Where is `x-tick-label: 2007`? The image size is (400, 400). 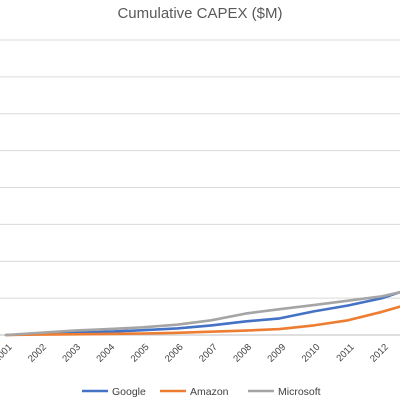 x-tick-label: 2007 is located at coordinates (208, 353).